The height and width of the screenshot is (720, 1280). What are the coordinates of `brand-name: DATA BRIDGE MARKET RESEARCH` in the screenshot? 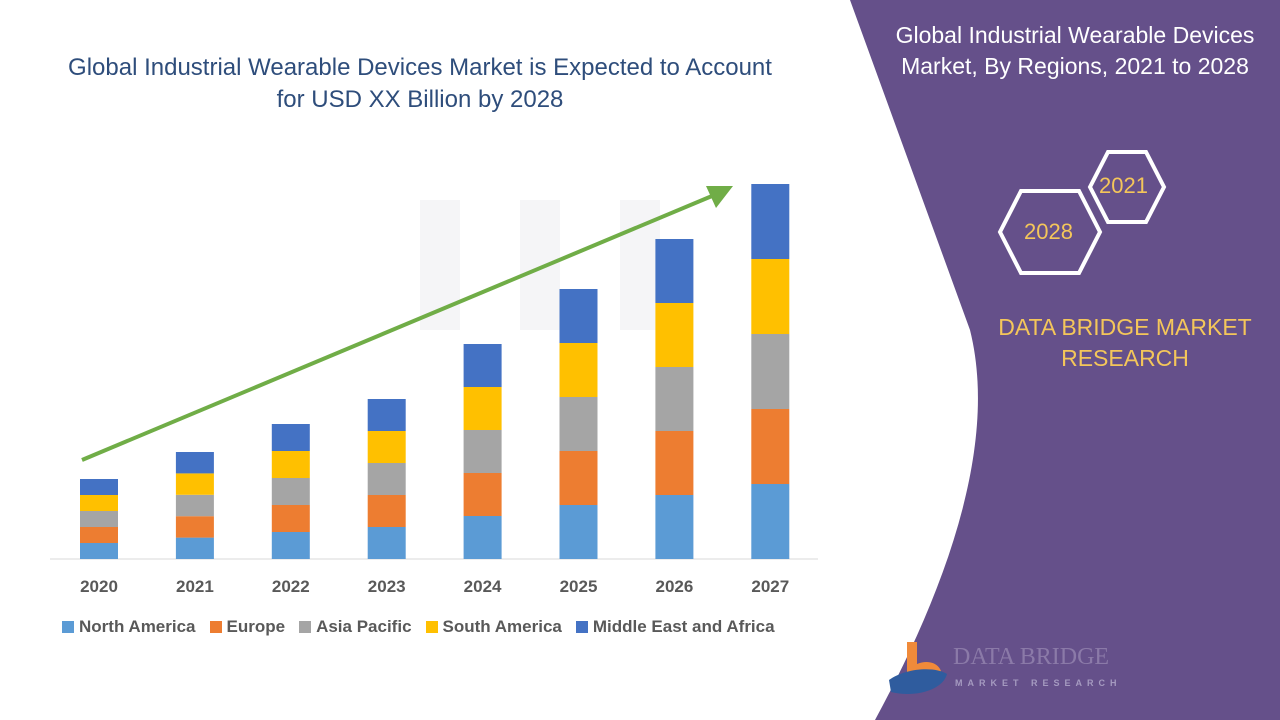 It's located at (1125, 342).